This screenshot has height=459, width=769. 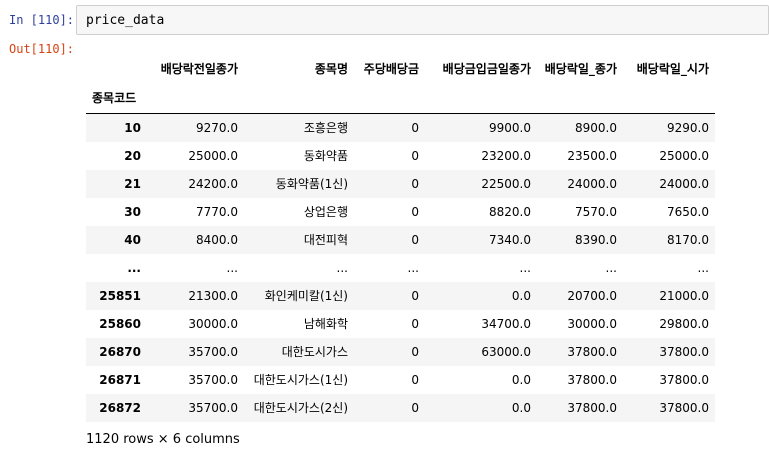 I want to click on table-cell: 21000.0, so click(x=669, y=296).